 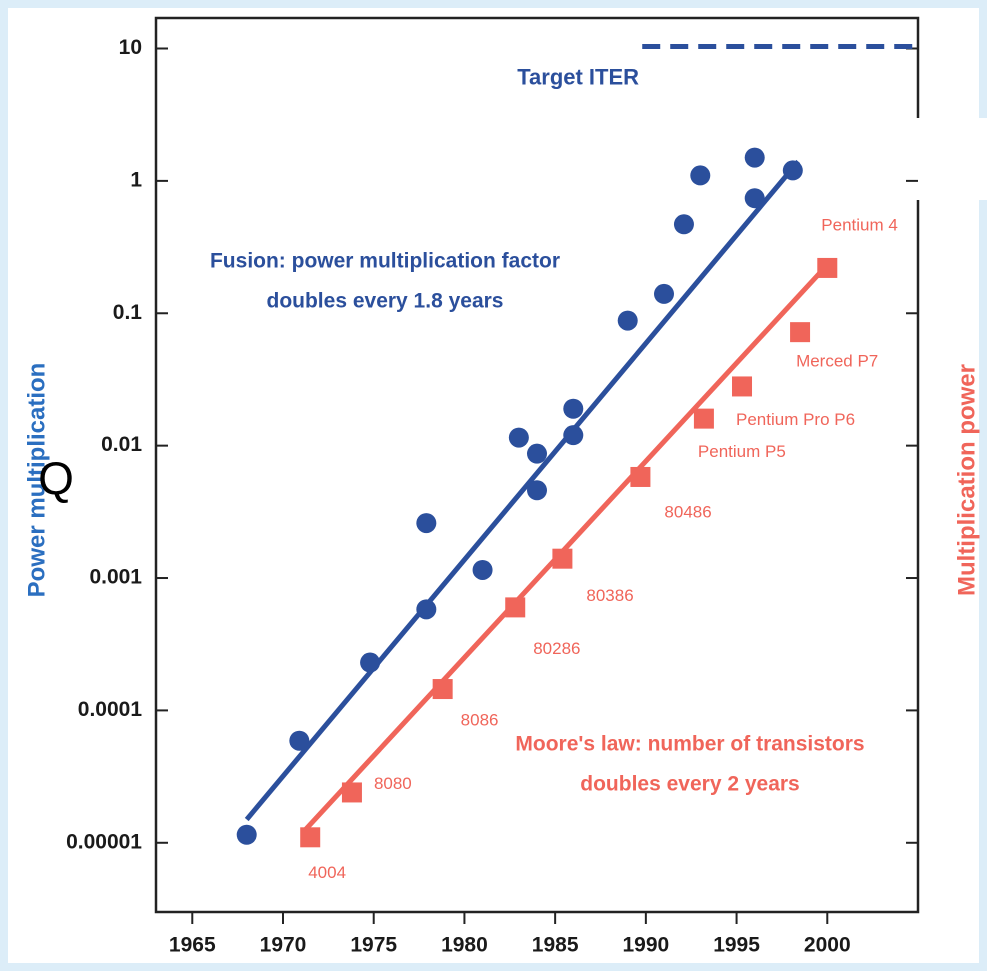 What do you see at coordinates (136, 179) in the screenshot?
I see `y-tick-label: 1` at bounding box center [136, 179].